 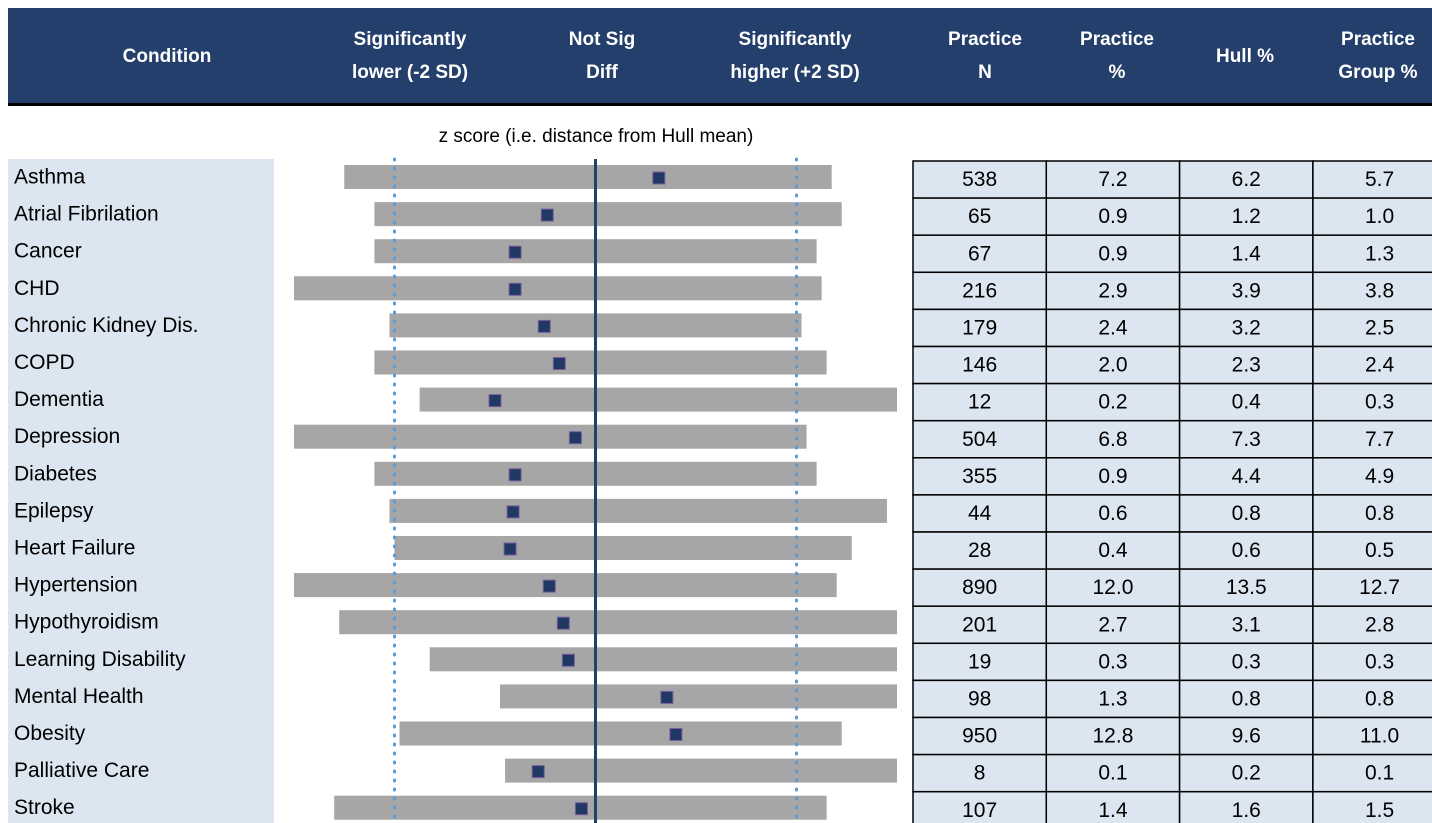 What do you see at coordinates (1246, 216) in the screenshot?
I see `cell-value: 1.2` at bounding box center [1246, 216].